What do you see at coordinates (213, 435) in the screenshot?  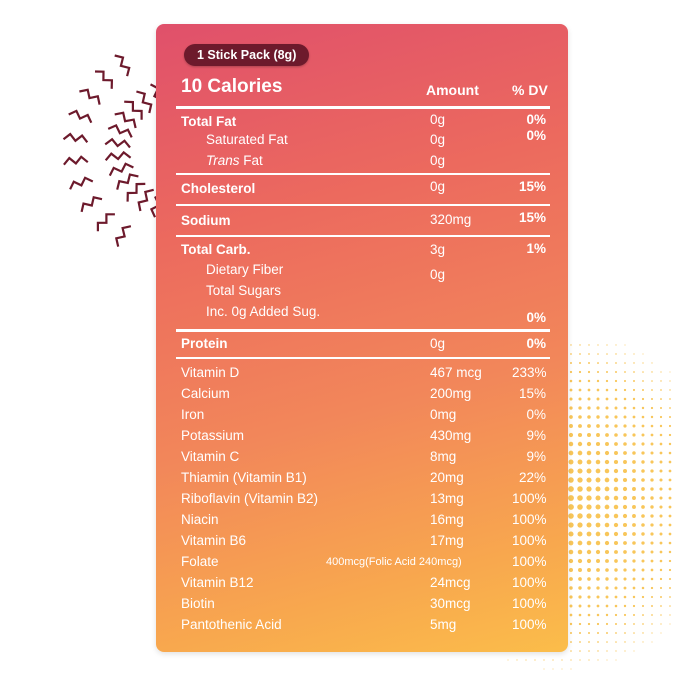 I see `vitamin-name: Potassium` at bounding box center [213, 435].